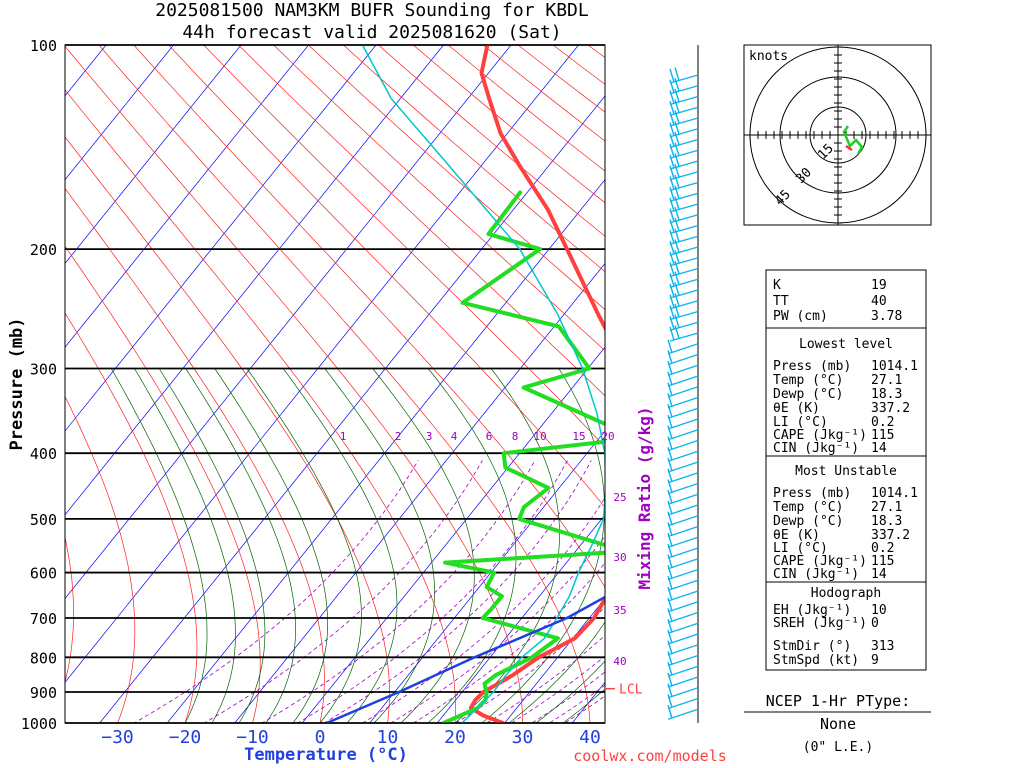 The image size is (1024, 768). I want to click on temperature-tick: 10, so click(388, 737).